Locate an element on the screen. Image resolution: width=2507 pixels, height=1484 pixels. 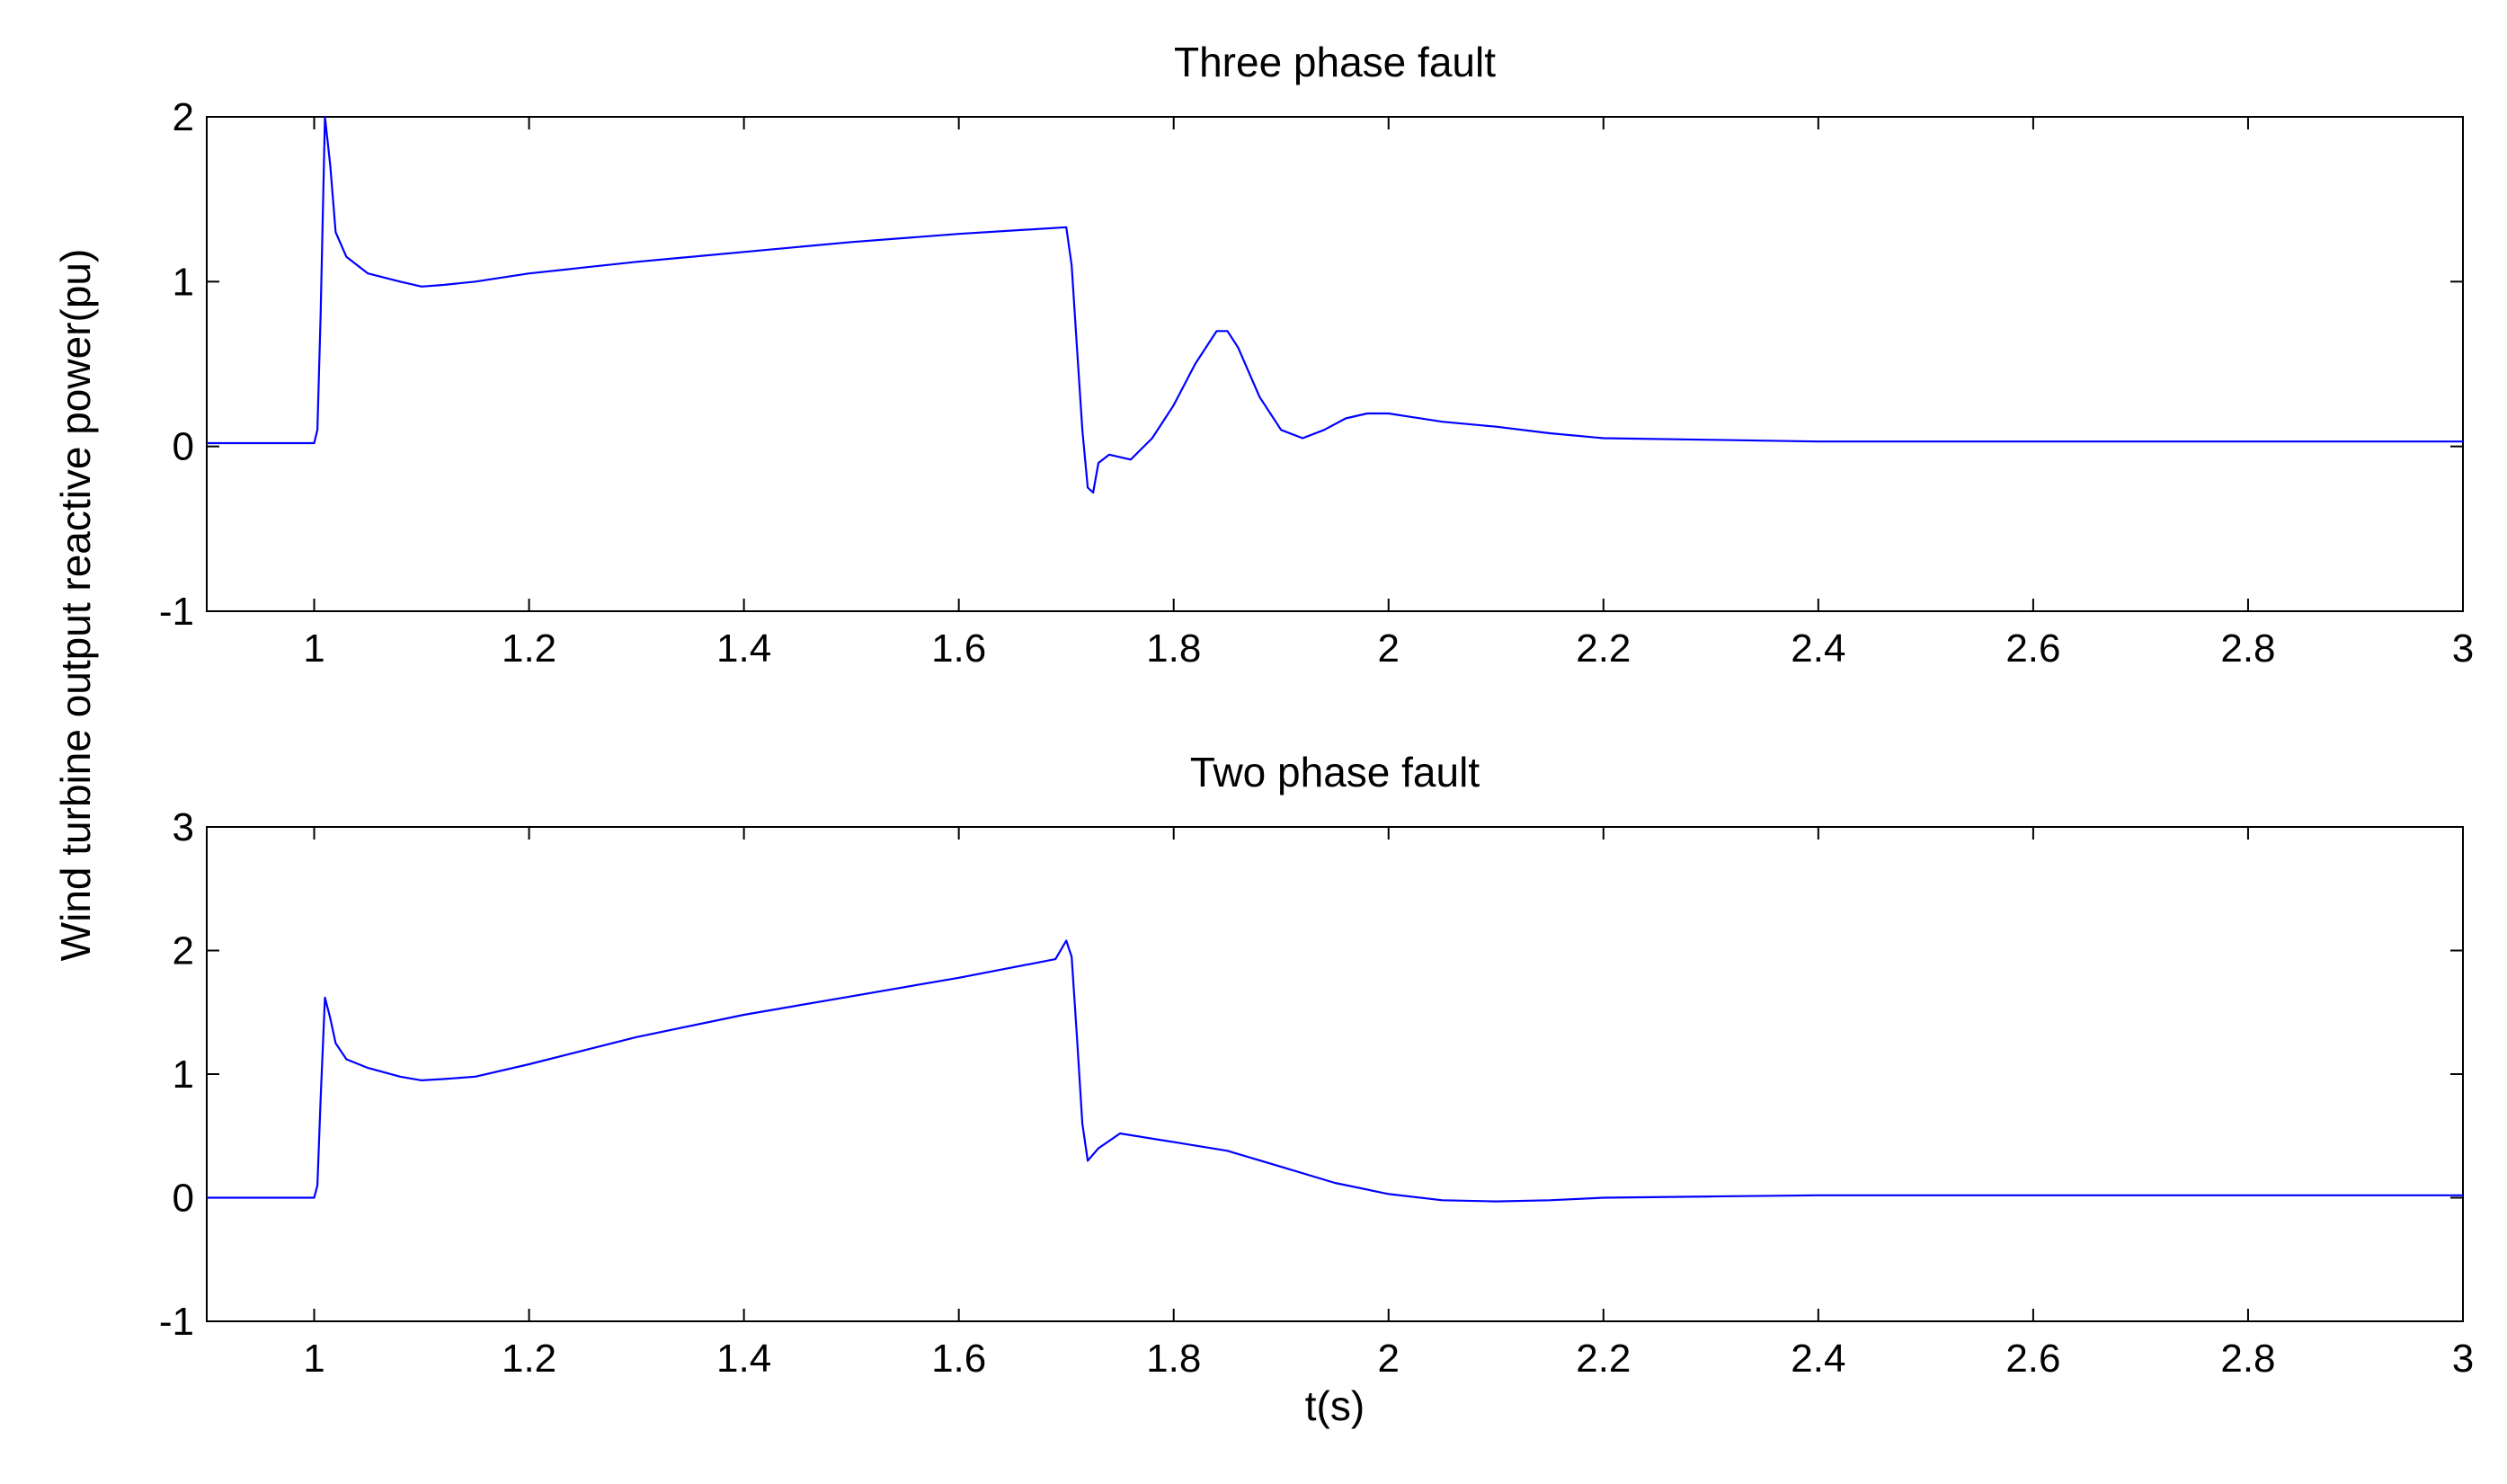
x-axis-label: t(s) is located at coordinates (1335, 1405).